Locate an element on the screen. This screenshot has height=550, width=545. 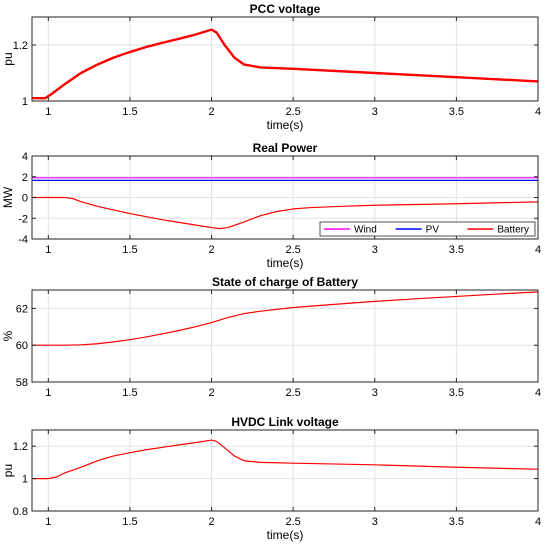
chart-2-title: Real Power is located at coordinates (285, 148).